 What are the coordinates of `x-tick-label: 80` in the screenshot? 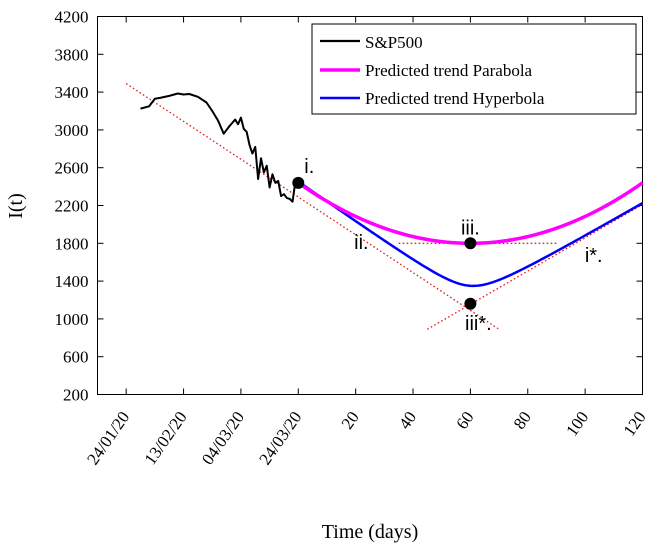 It's located at (522, 420).